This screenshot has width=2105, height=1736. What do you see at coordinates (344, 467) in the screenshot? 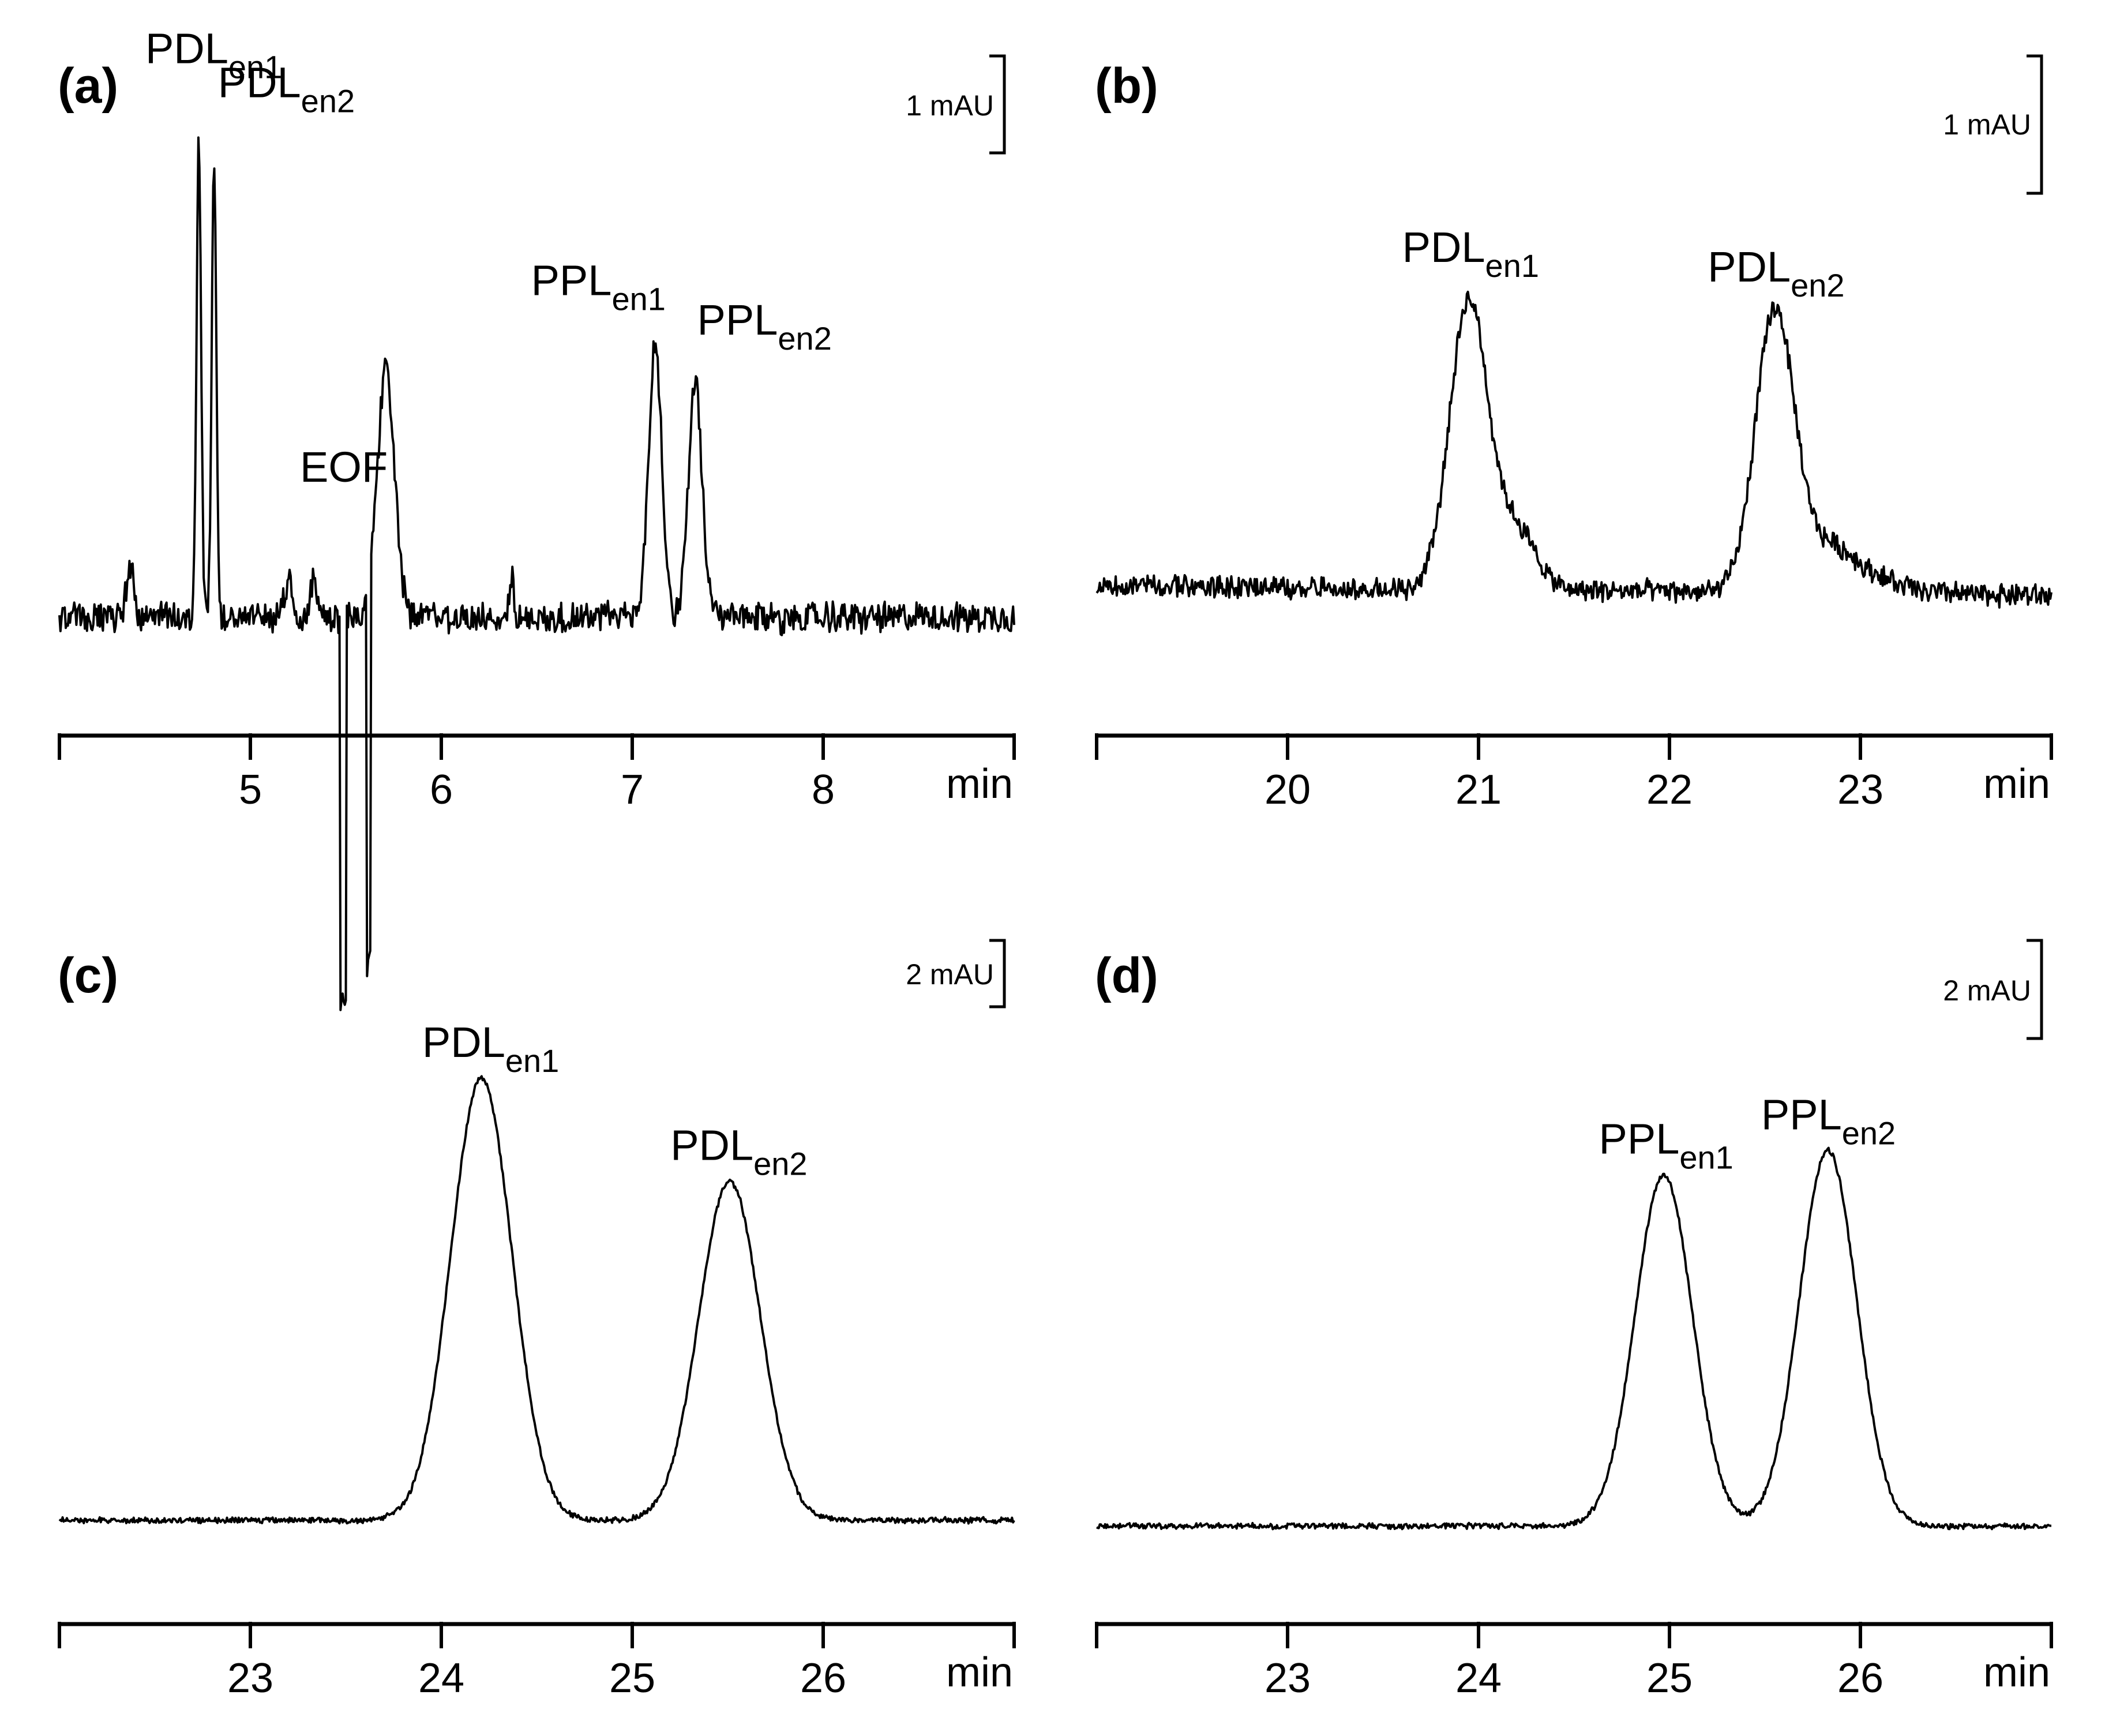
I see `peak-label: EOF` at bounding box center [344, 467].